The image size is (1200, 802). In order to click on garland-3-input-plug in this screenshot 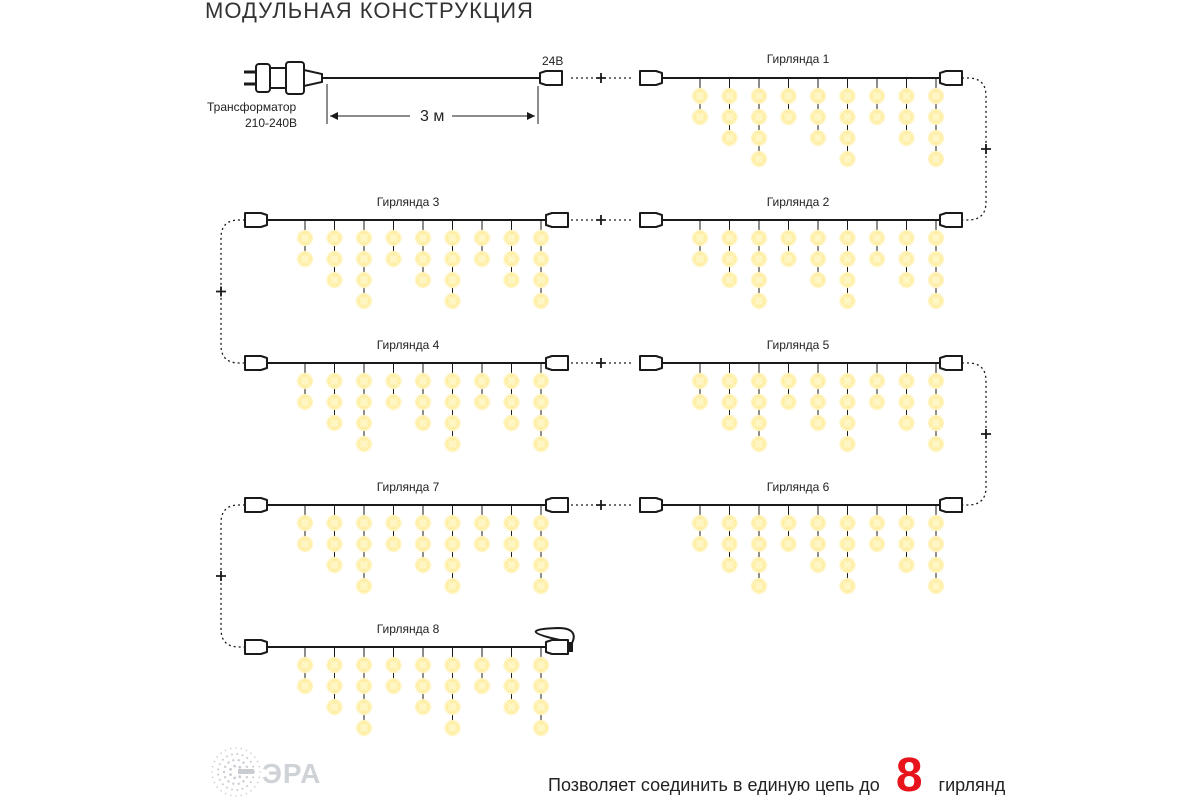, I will do `click(256, 220)`.